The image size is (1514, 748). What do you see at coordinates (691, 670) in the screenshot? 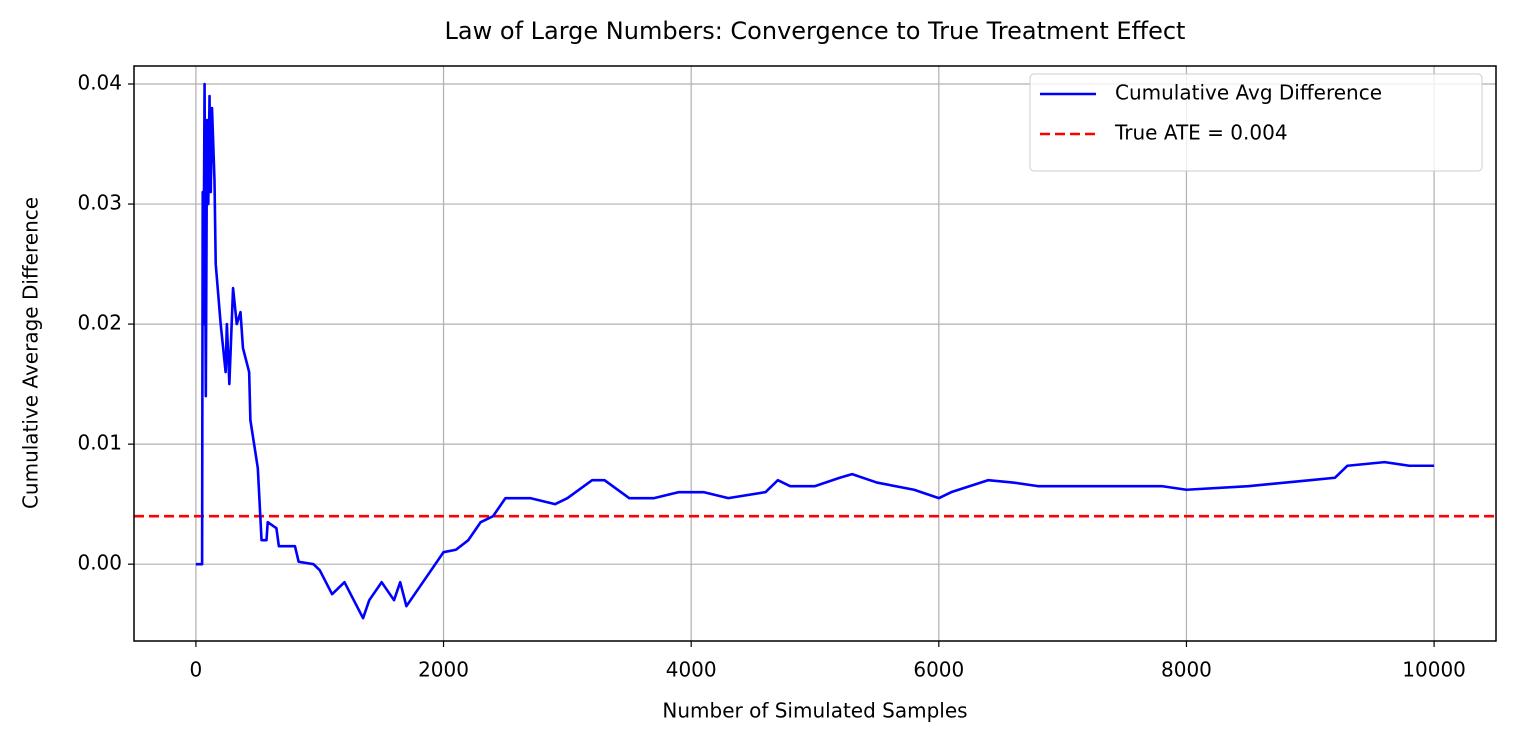
I see `x-tick-label: 4000` at bounding box center [691, 670].